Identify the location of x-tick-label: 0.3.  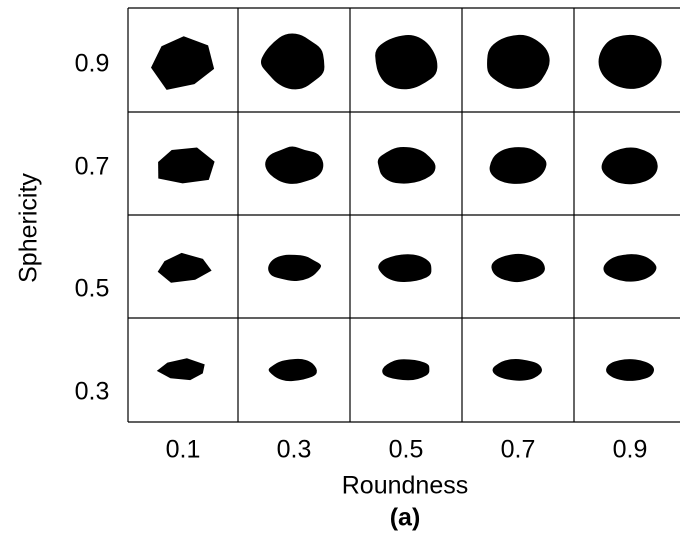
(294, 450).